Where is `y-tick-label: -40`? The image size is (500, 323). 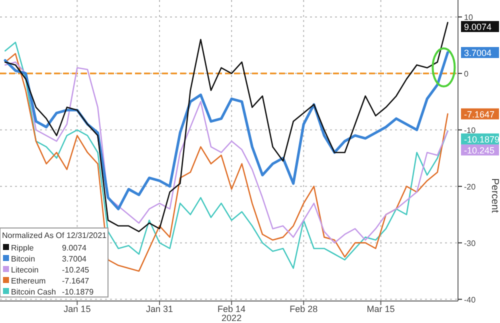 y-tick-label: -40 is located at coordinates (470, 299).